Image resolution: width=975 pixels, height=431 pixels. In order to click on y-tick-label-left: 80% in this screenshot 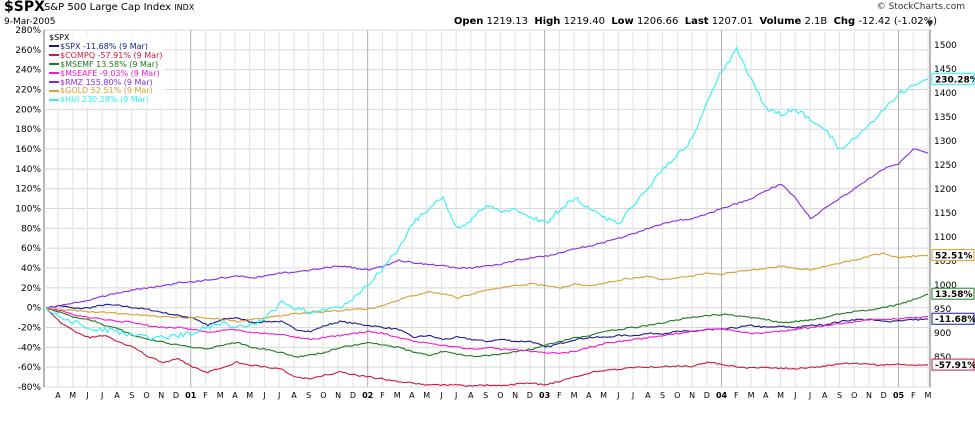, I will do `click(31, 229)`.